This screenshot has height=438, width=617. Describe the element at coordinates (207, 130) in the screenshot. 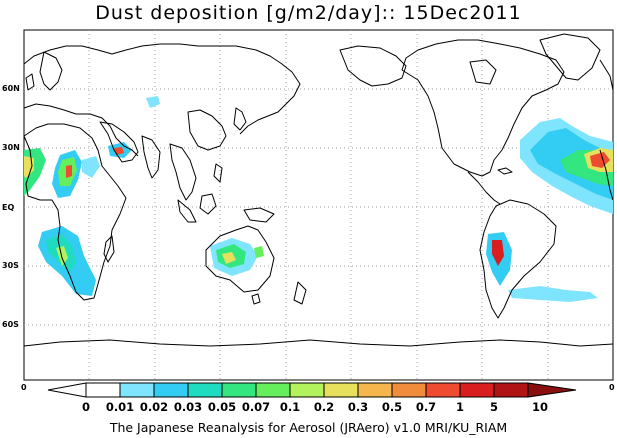

I see `coast-china` at that location.